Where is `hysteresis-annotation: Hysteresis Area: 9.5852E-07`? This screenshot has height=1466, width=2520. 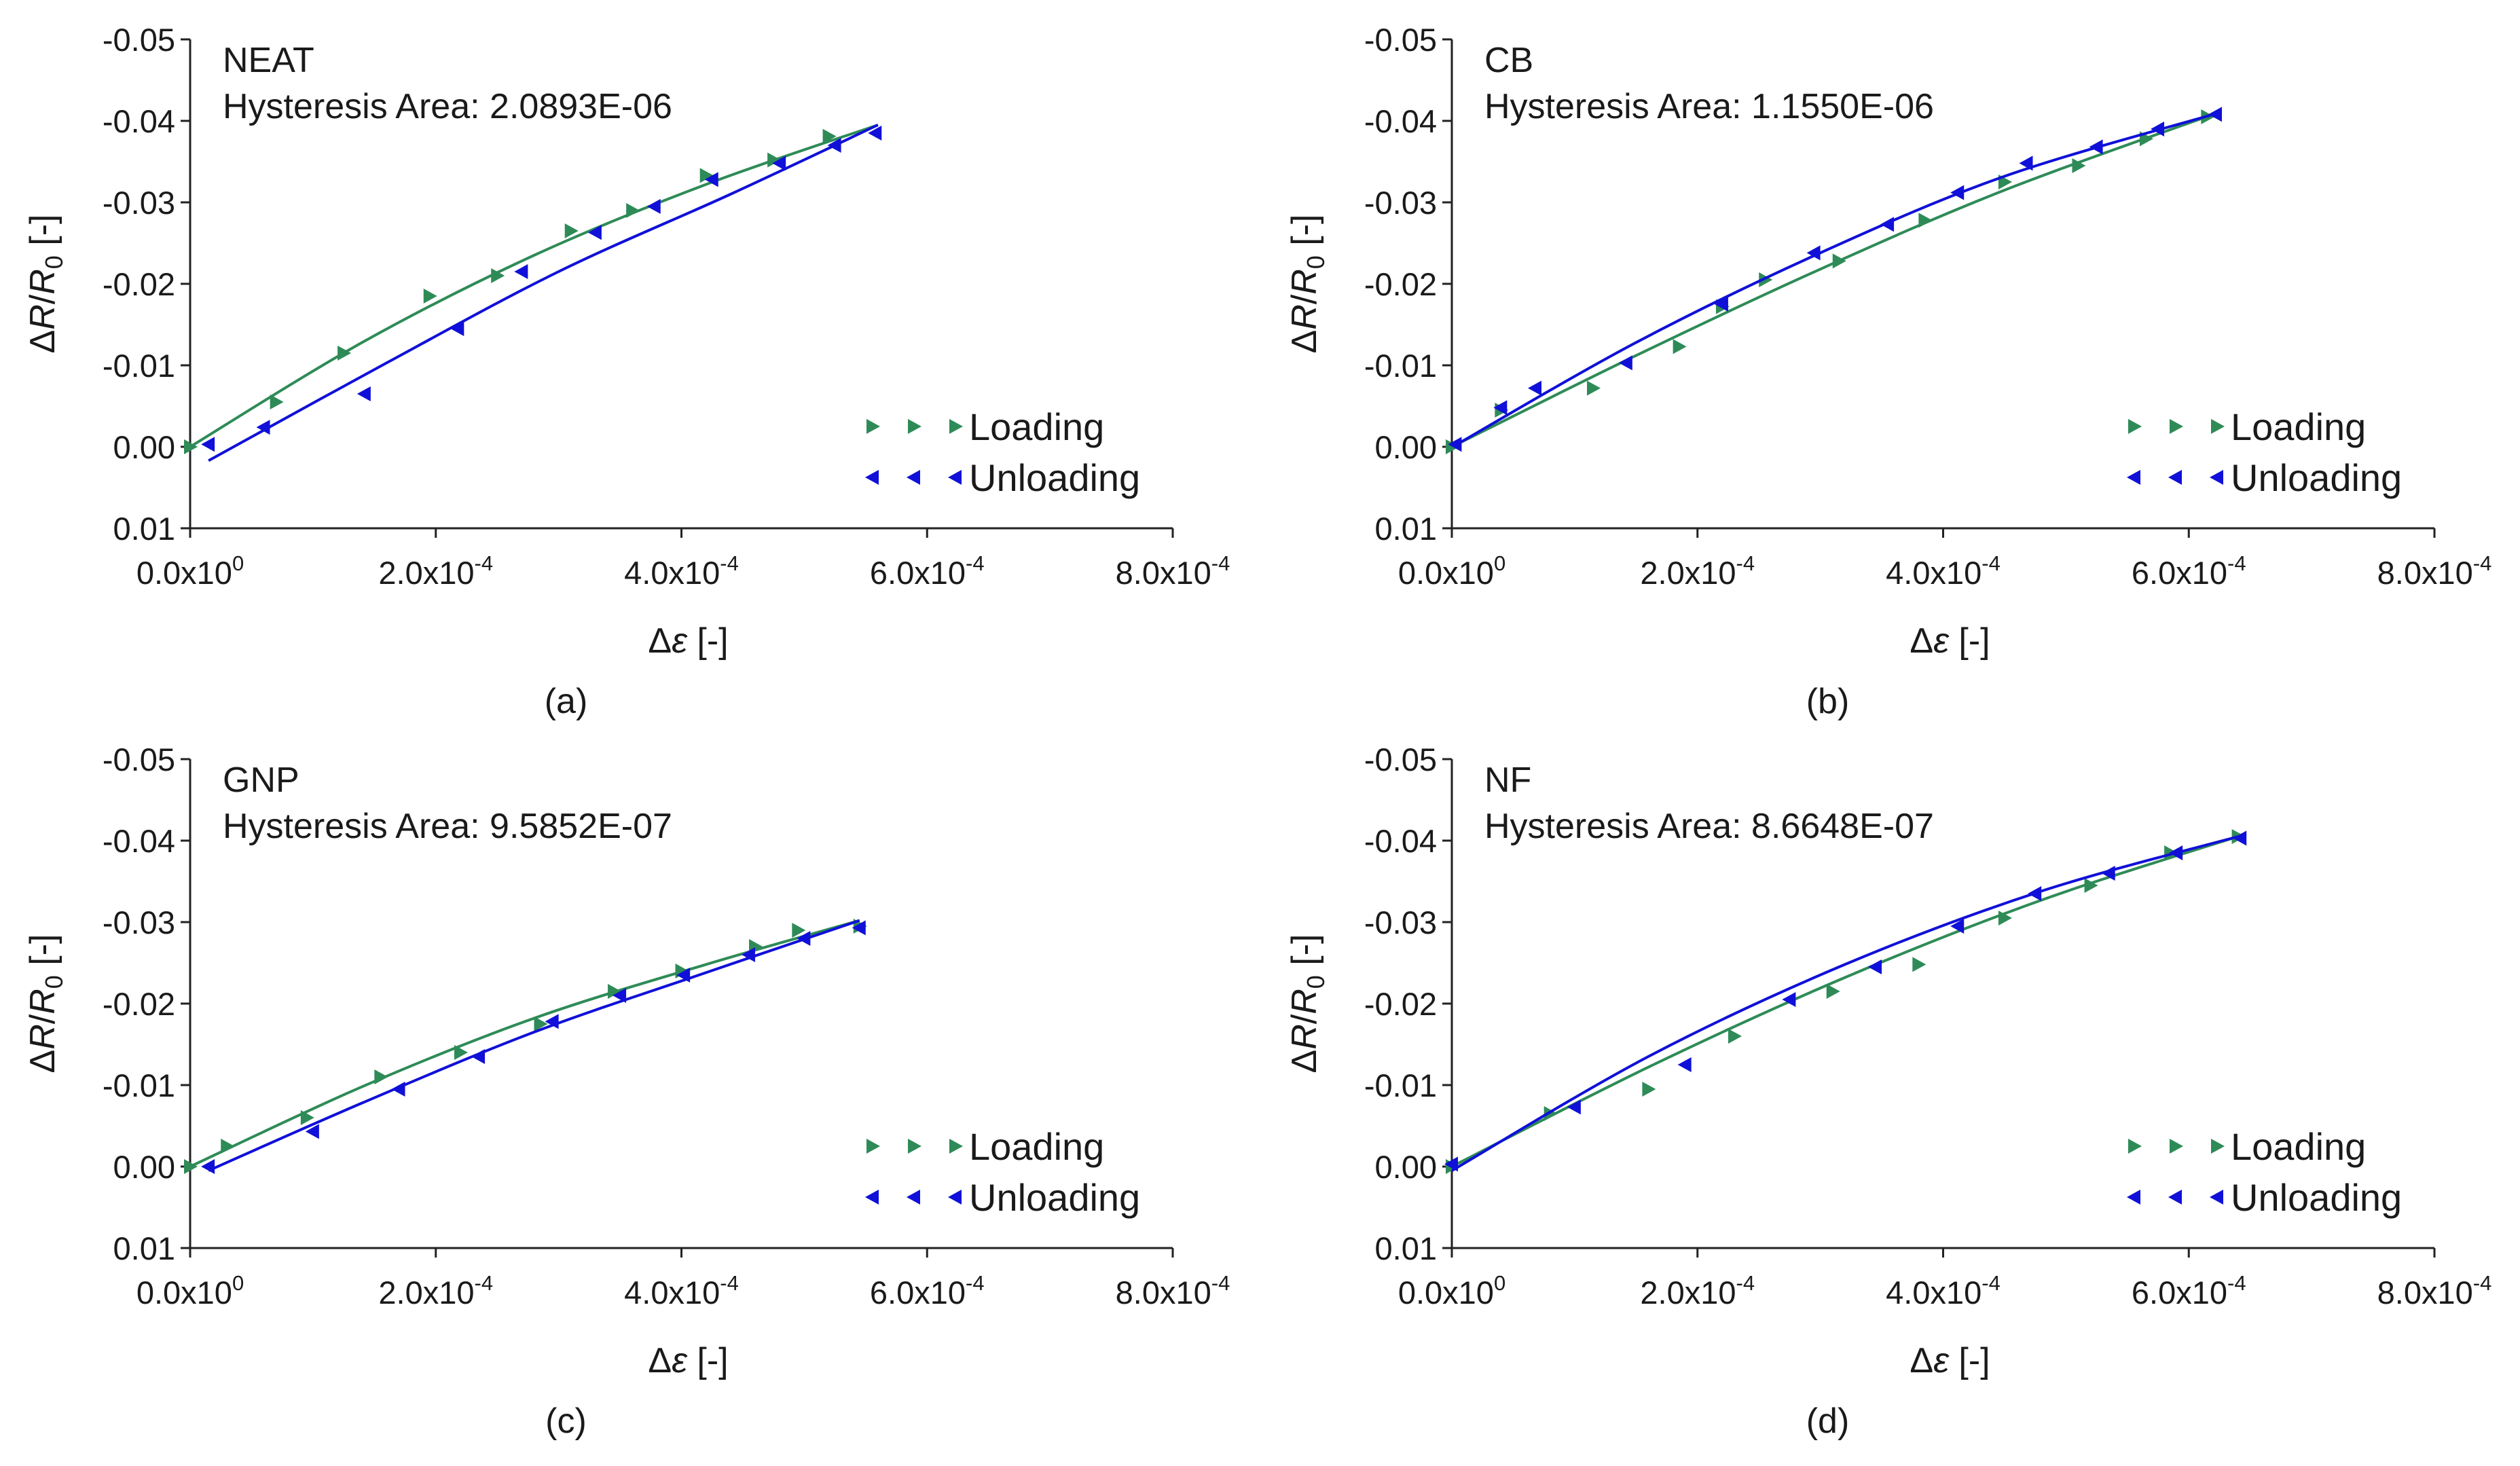
hysteresis-annotation: Hysteresis Area: 9.5852E-07 is located at coordinates (448, 826).